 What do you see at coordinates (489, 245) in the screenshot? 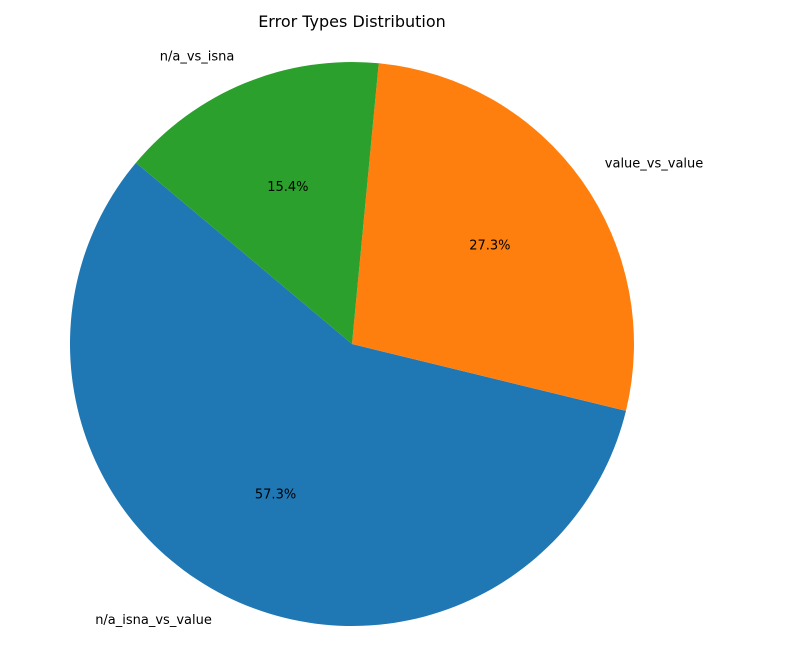
I see `percent-label-value-vs-value: 27.3%` at bounding box center [489, 245].